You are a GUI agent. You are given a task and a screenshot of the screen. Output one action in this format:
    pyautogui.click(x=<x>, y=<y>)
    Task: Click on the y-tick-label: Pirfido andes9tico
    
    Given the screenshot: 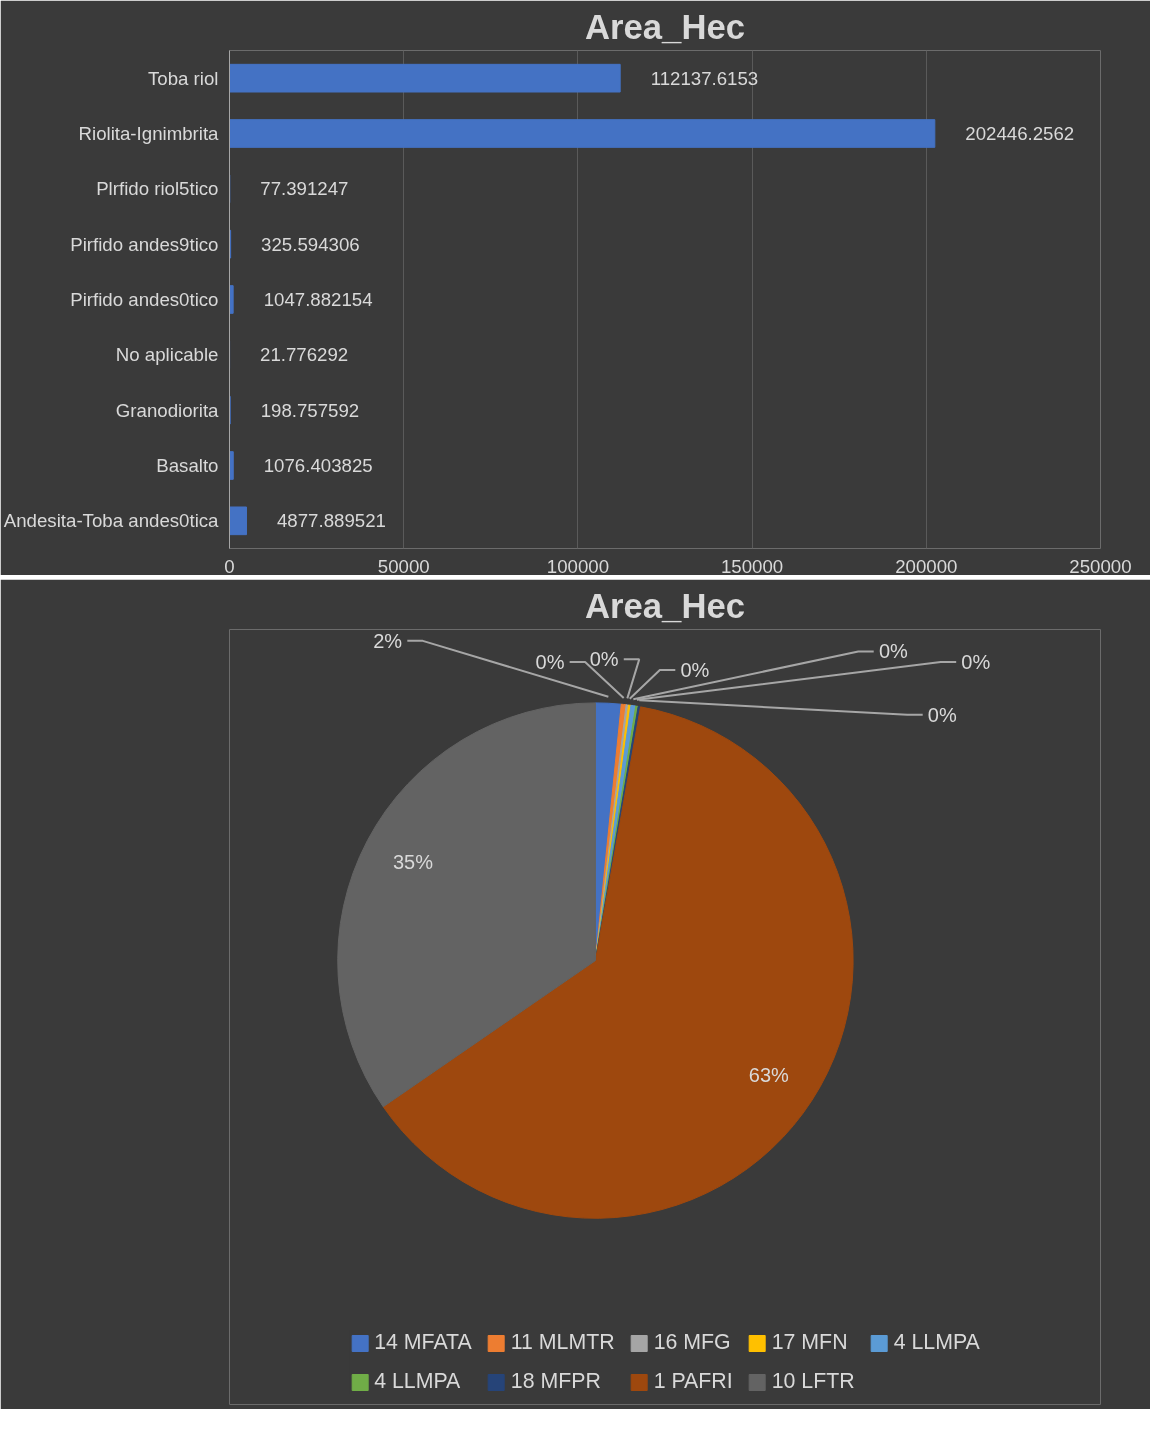 What is the action you would take?
    pyautogui.click(x=144, y=244)
    